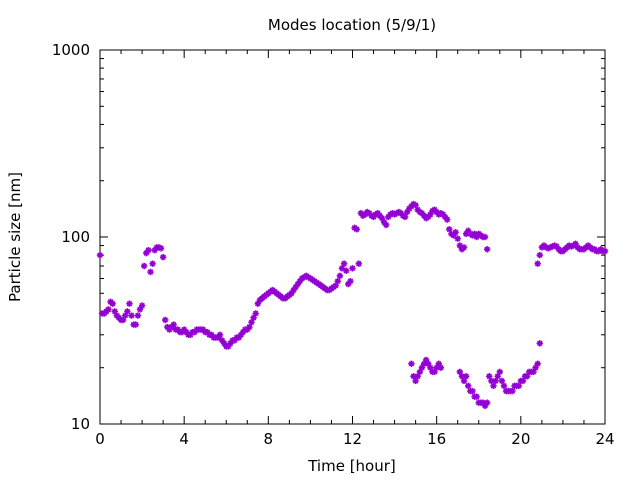 The width and height of the screenshot is (640, 480). What do you see at coordinates (436, 439) in the screenshot?
I see `x-tick-label: 16` at bounding box center [436, 439].